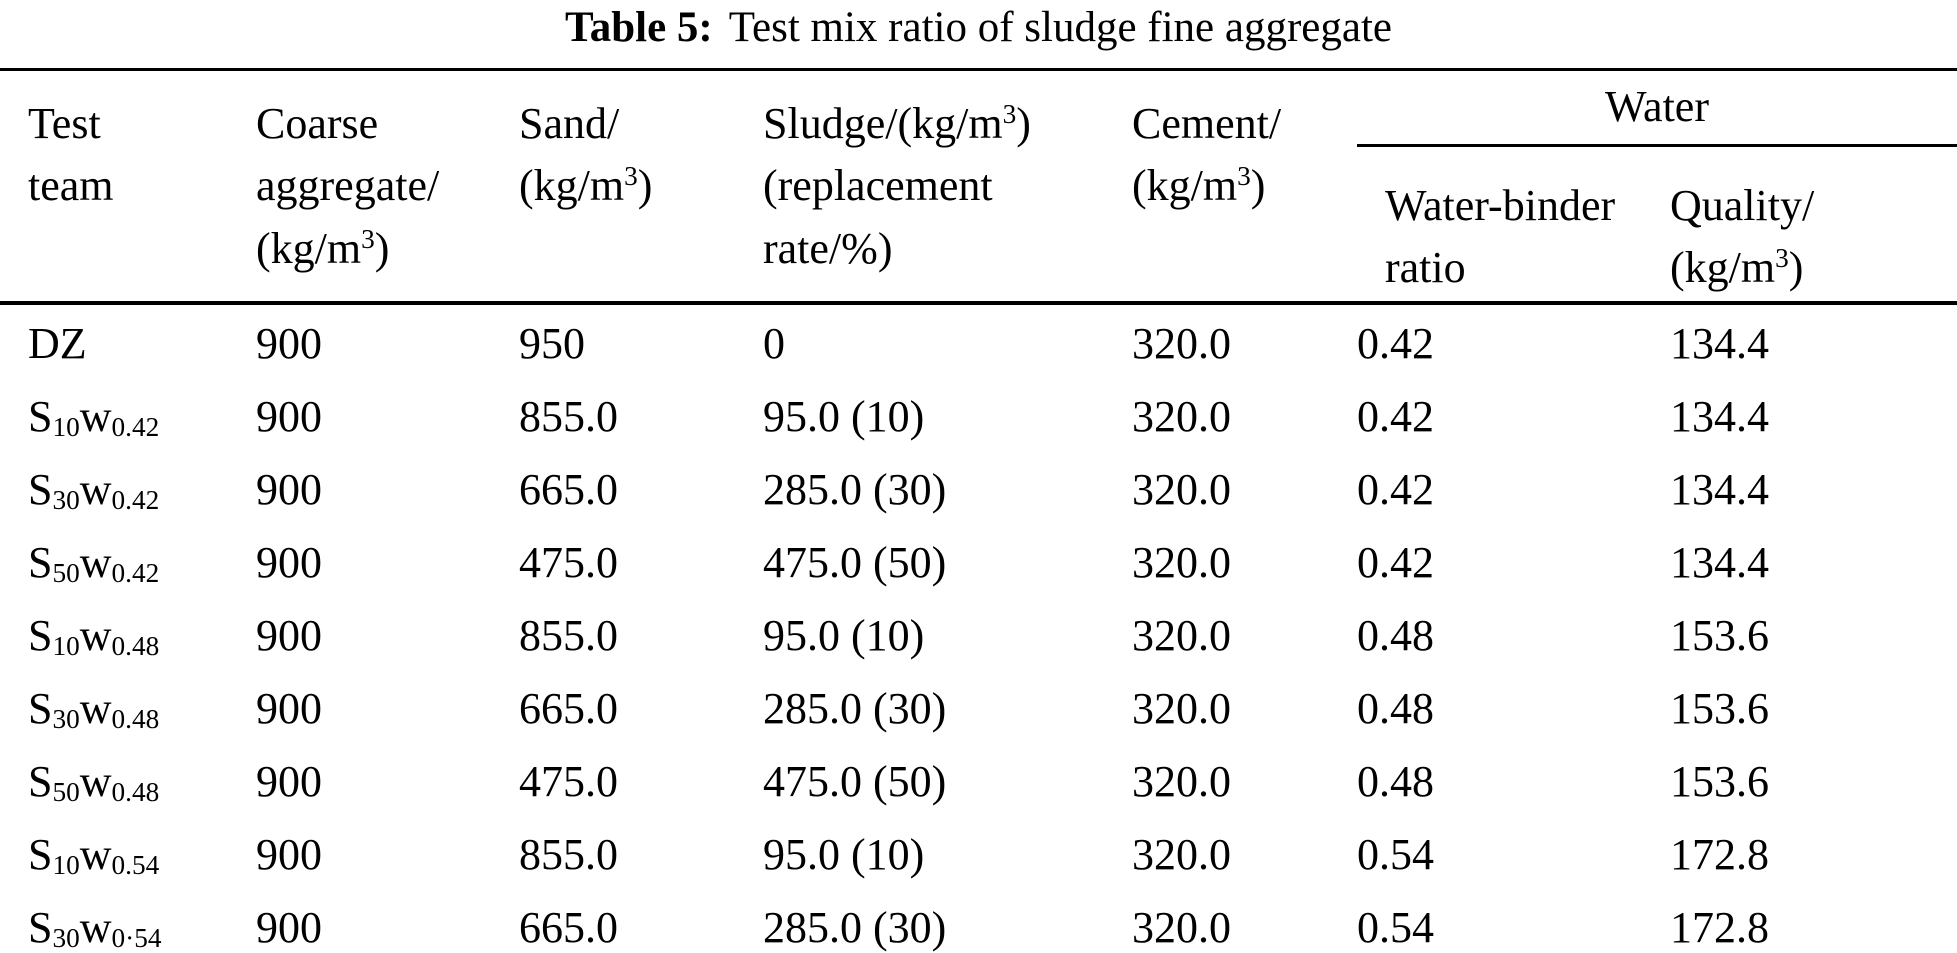  Describe the element at coordinates (978, 487) in the screenshot. I see `table-row: S30w0.42 900 665.0 285.0 (30) 320.0 0.42 134.4` at that location.